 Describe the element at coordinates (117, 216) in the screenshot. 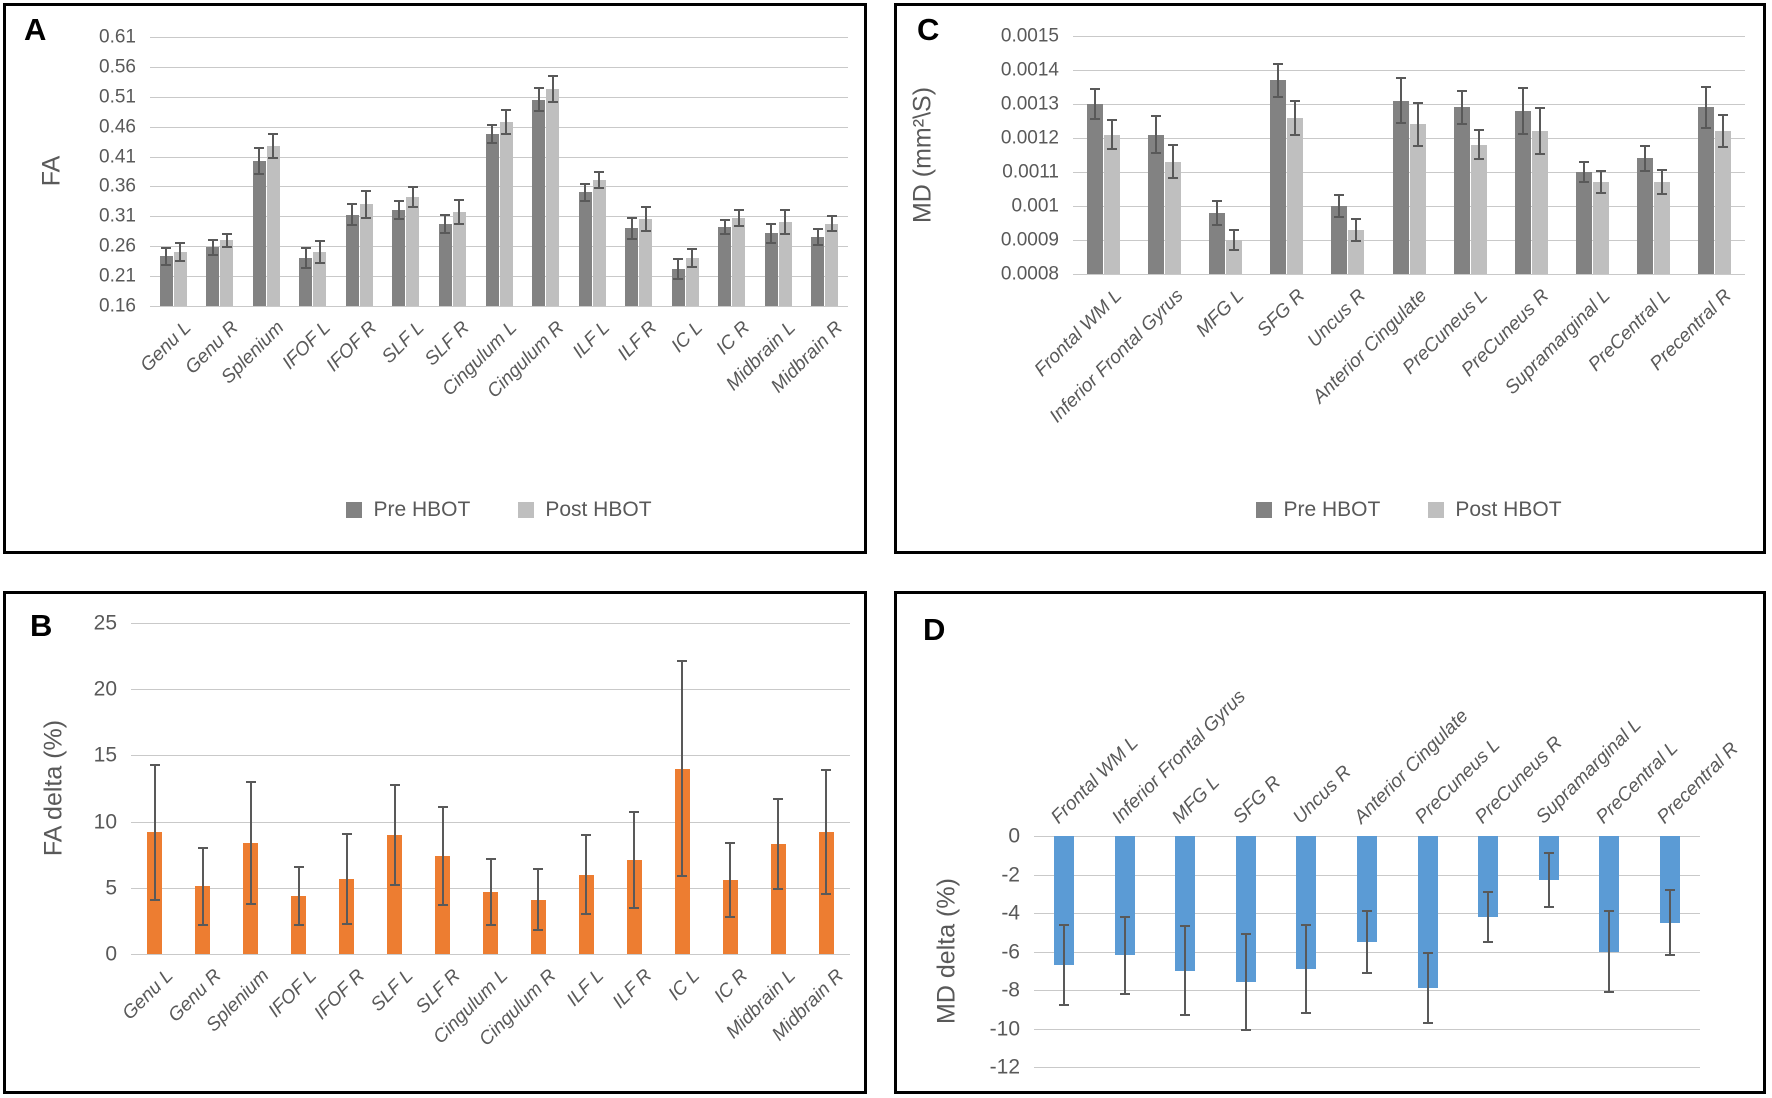

I see `y-tick-label: 0.31` at that location.